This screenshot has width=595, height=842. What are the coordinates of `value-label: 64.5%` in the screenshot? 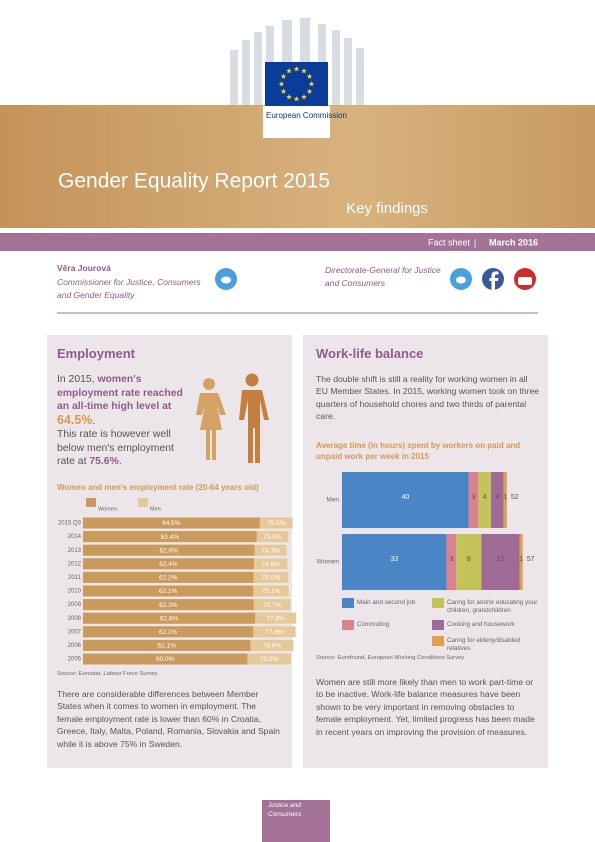 It's located at (171, 523).